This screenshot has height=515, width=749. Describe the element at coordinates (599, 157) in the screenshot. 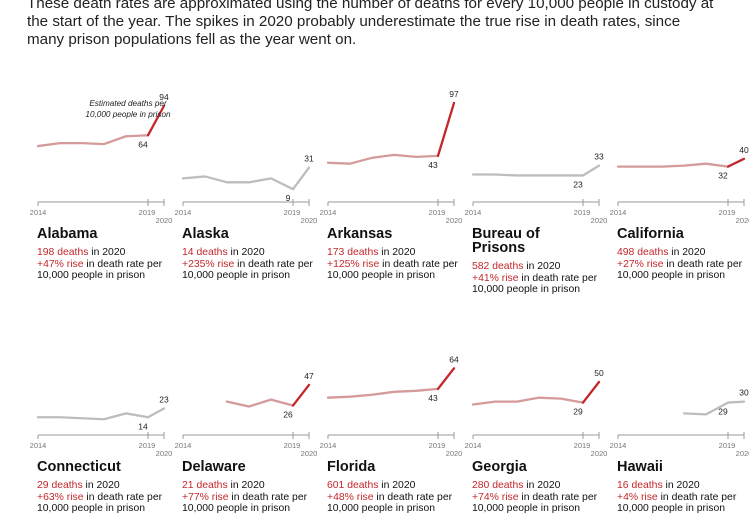

I see `data-label: 33` at that location.